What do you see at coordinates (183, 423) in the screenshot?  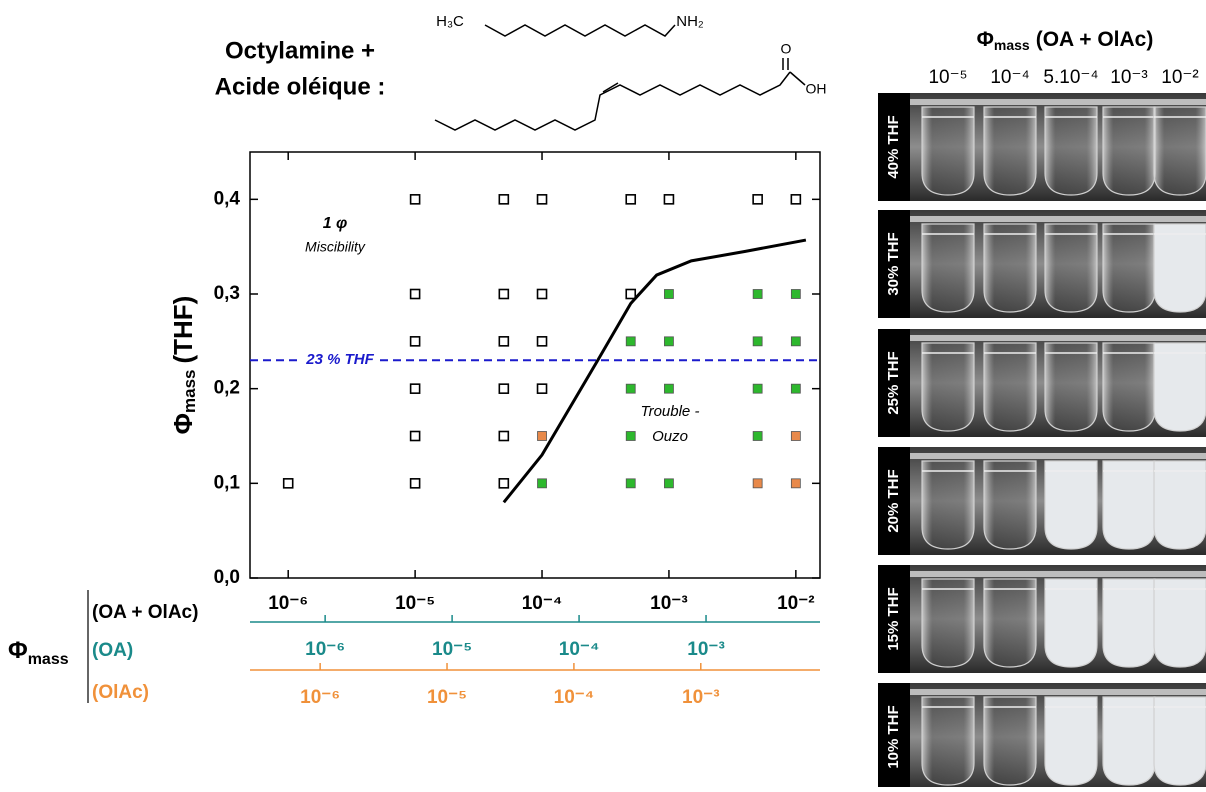 I see `y-label-symbol: Φ` at bounding box center [183, 423].